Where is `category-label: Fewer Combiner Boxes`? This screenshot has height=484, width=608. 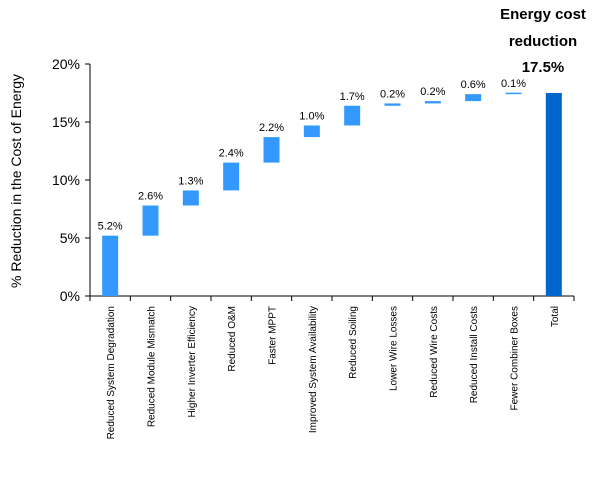 category-label: Fewer Combiner Boxes is located at coordinates (515, 358).